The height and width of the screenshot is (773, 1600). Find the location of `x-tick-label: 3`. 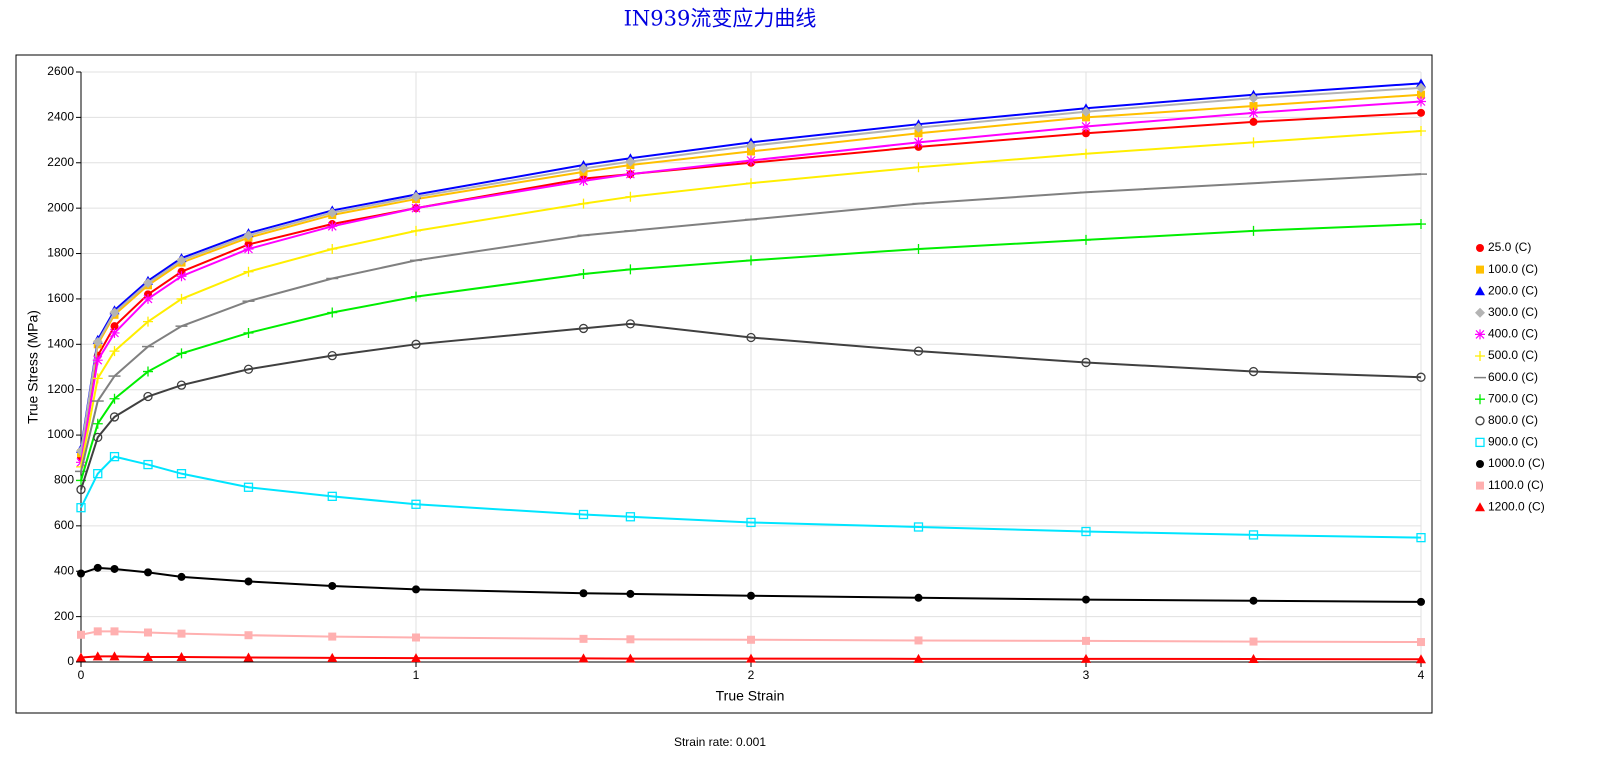

x-tick-label: 3 is located at coordinates (1086, 675).